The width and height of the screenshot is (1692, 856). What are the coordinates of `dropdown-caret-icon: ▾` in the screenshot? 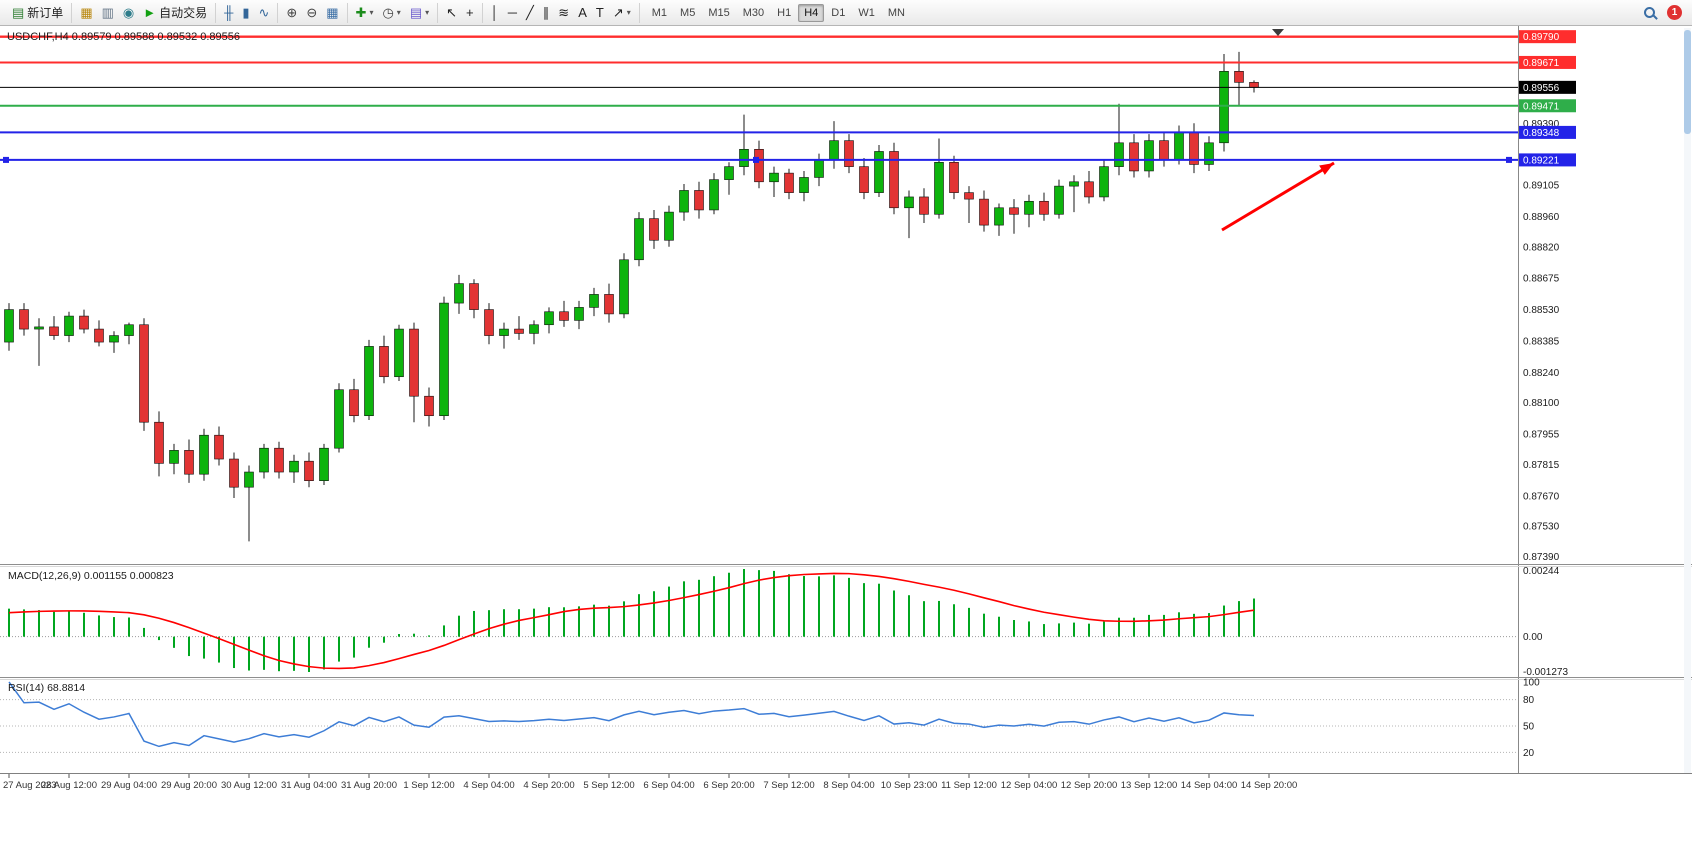 It's located at (398, 12).